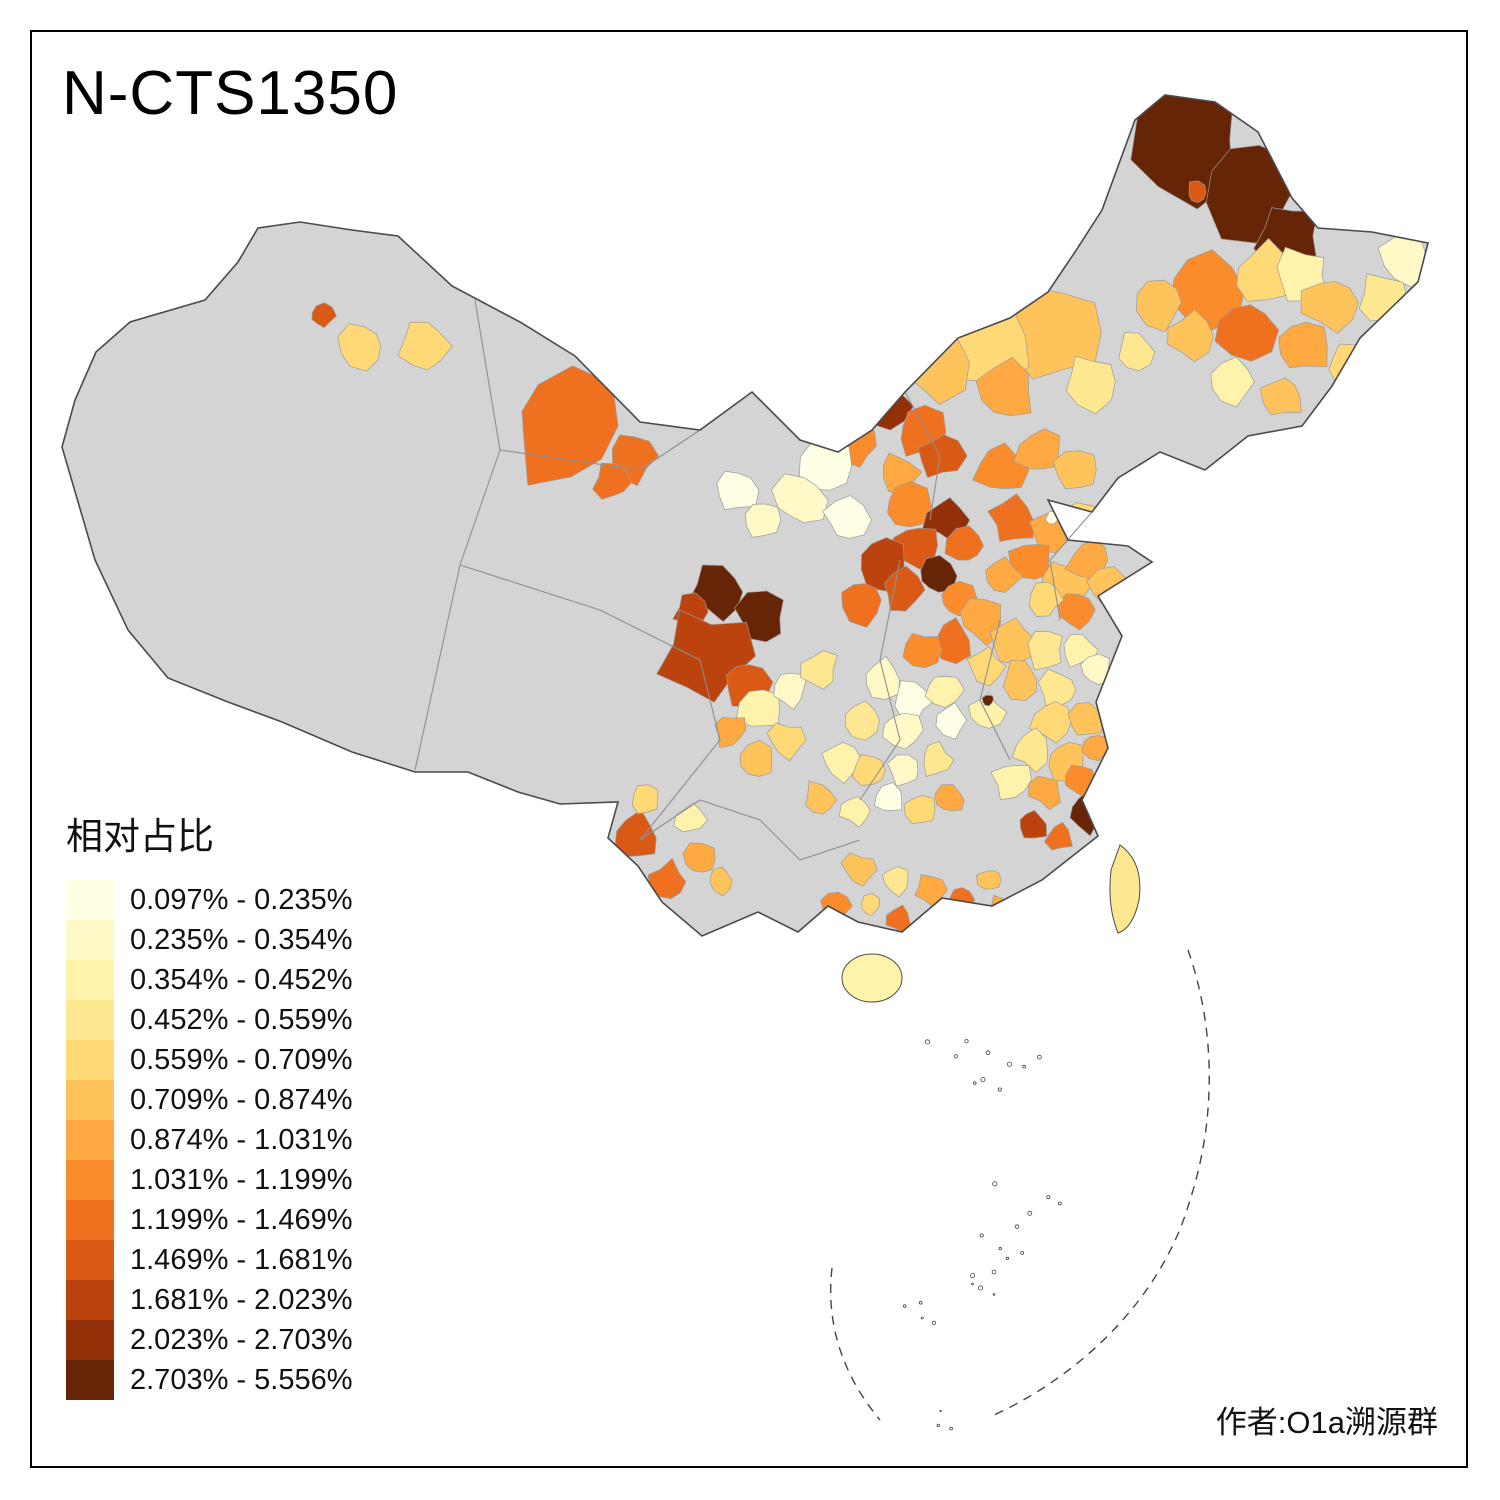 Image resolution: width=1500 pixels, height=1500 pixels. Describe the element at coordinates (241, 1379) in the screenshot. I see `legend-label: 2.703% - 5.556%` at that location.